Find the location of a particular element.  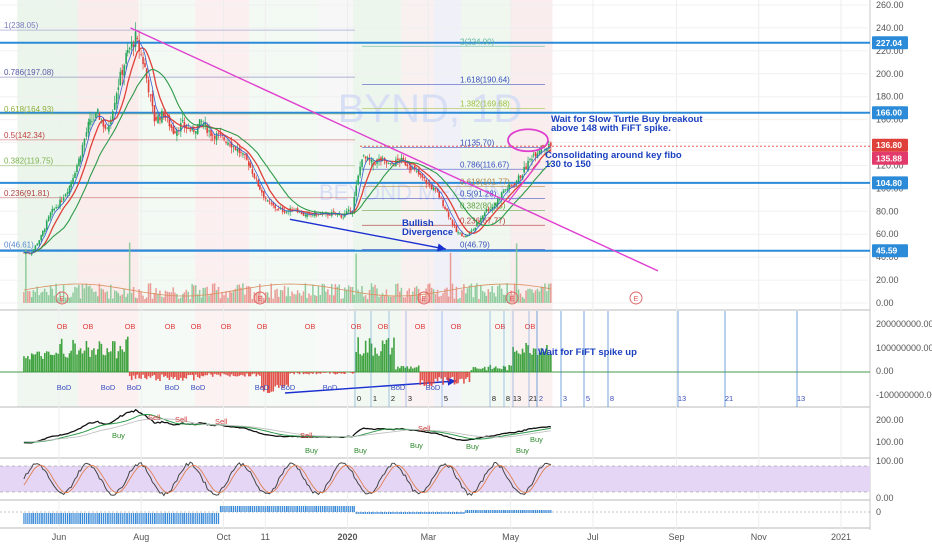

buy-signal: Buy is located at coordinates (118, 435).